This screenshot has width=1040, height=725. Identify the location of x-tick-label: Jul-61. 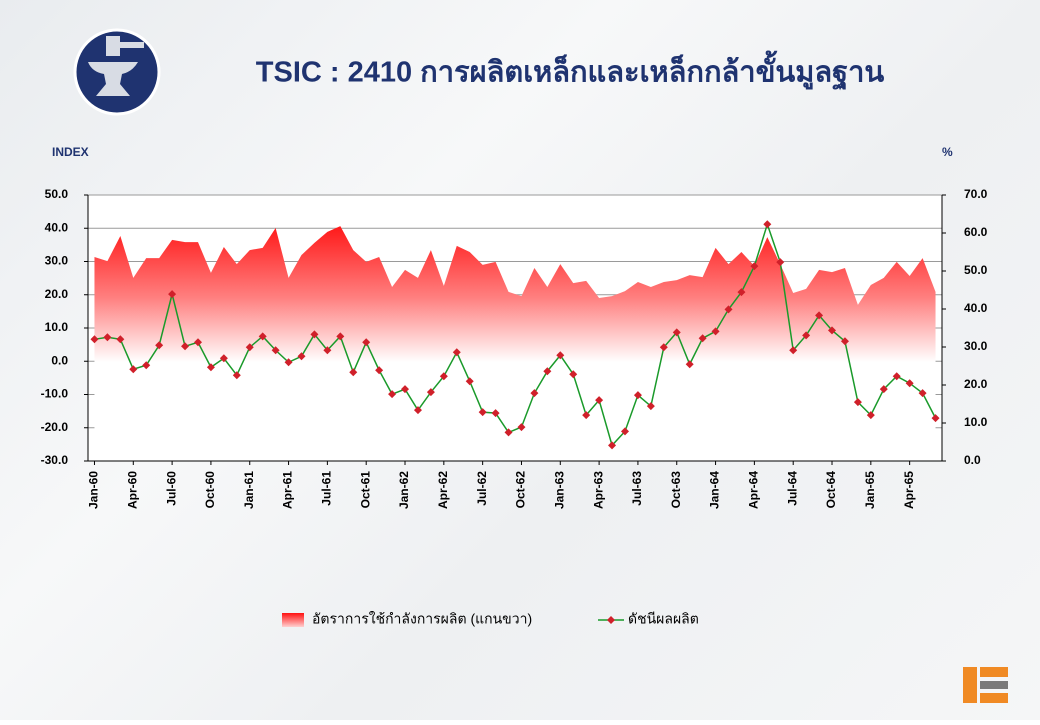
(327, 488).